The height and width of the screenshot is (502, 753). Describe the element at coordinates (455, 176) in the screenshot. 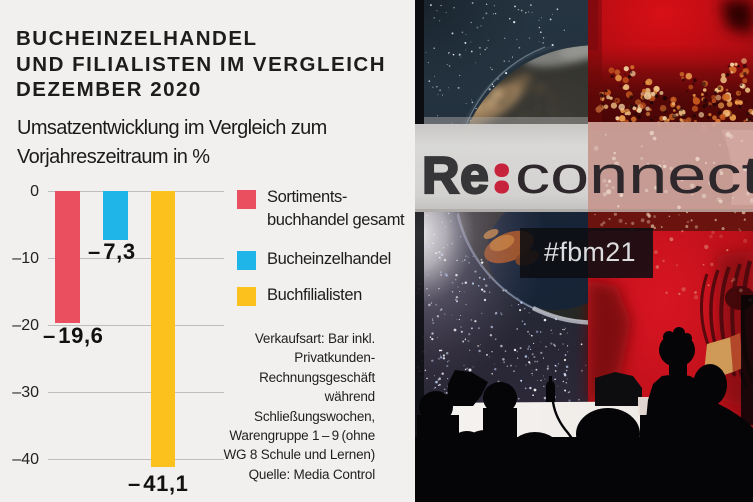

I see `svg-text: Re` at that location.